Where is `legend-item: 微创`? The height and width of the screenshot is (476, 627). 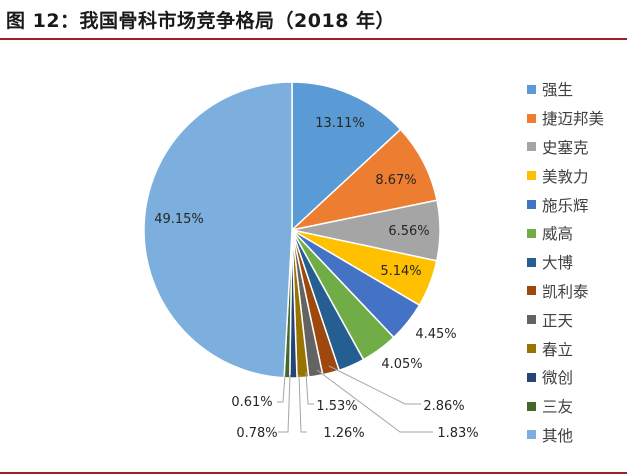
legend-item: 微创 is located at coordinates (565, 377).